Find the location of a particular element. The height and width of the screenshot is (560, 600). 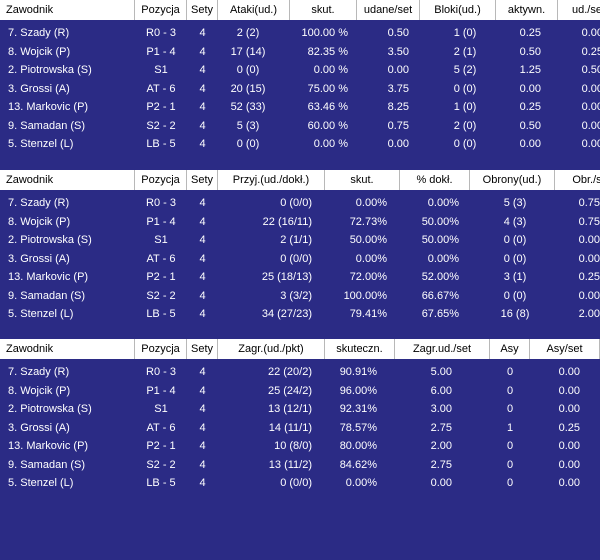

column-header: Asy is located at coordinates (510, 349).